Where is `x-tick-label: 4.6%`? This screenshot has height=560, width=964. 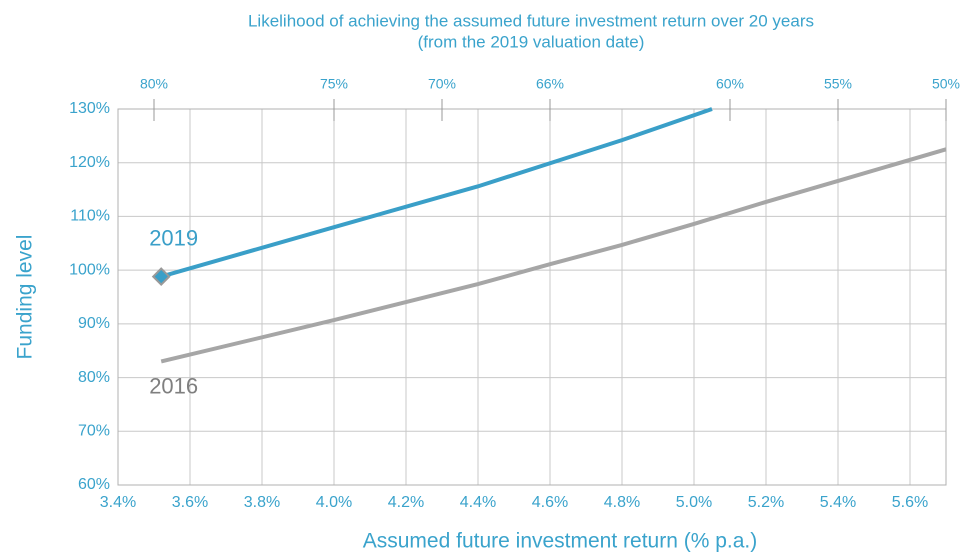
x-tick-label: 4.6% is located at coordinates (550, 502).